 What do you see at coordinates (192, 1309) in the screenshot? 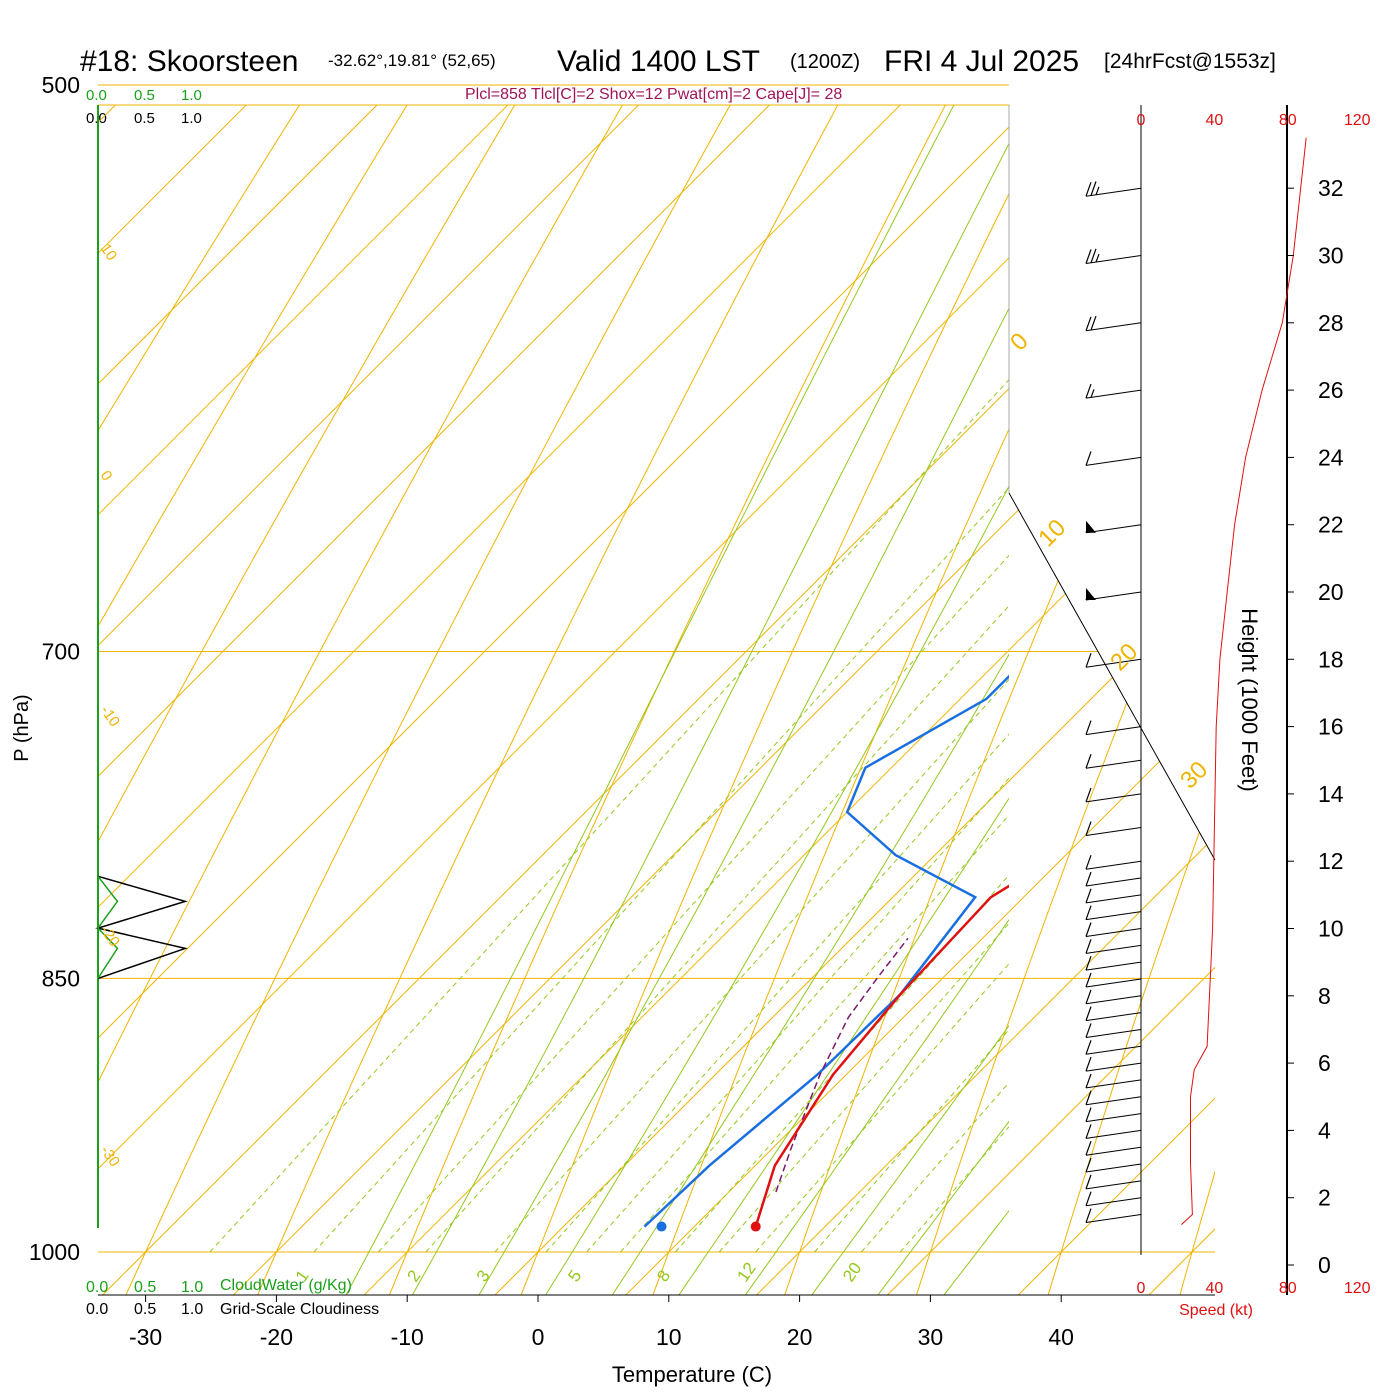
I see `cloud-scale-bottom-black-2: 1.0` at bounding box center [192, 1309].